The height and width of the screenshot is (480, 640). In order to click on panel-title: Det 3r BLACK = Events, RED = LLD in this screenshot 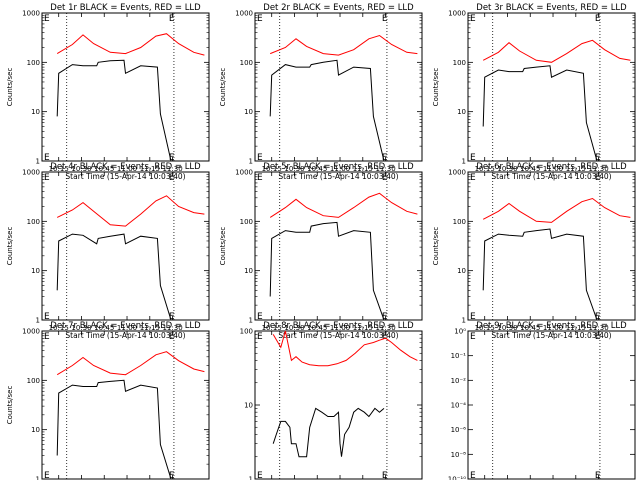, I will do `click(551, 8)`.